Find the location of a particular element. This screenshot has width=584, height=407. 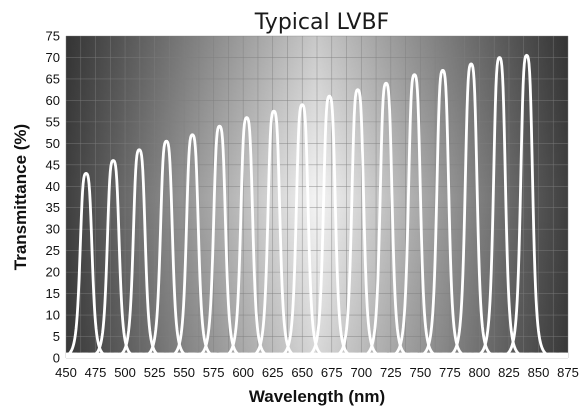

x-tick-label: 450 is located at coordinates (66, 372).